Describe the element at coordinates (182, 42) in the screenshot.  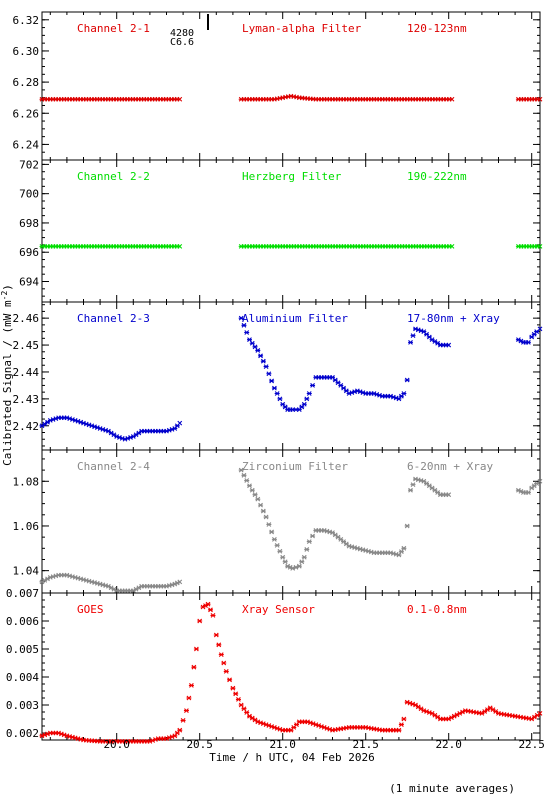
I see `event-marker-label-class: C6.6` at that location.